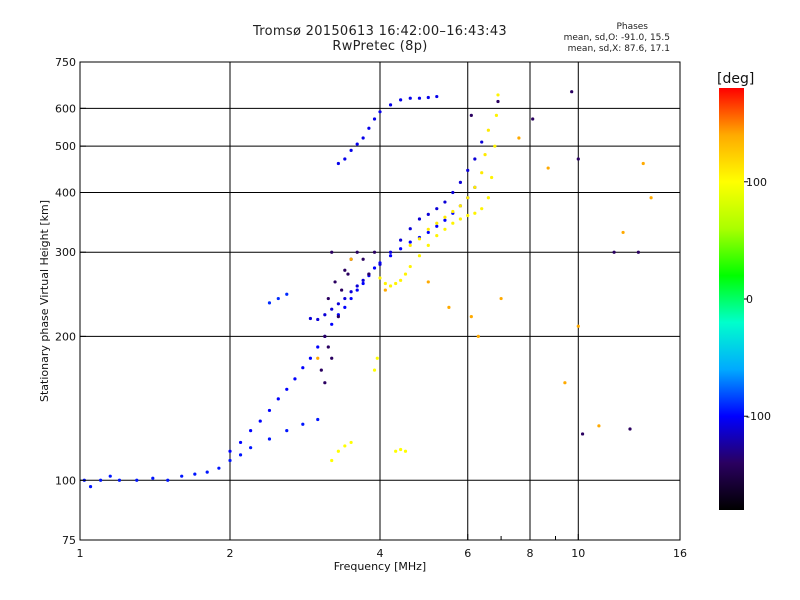 The width and height of the screenshot is (800, 600). I want to click on y-tick-label: 750, so click(65, 62).